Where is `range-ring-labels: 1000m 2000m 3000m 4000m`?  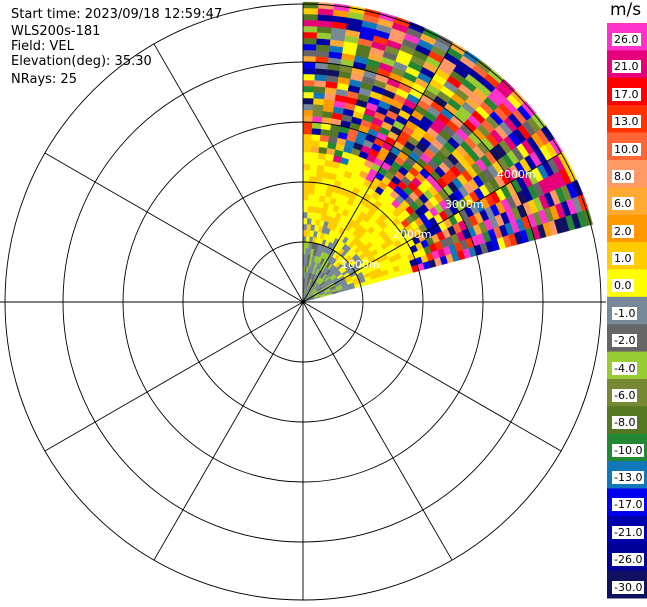
range-ring-labels: 1000m 2000m 3000m 4000m is located at coordinates (438, 219).